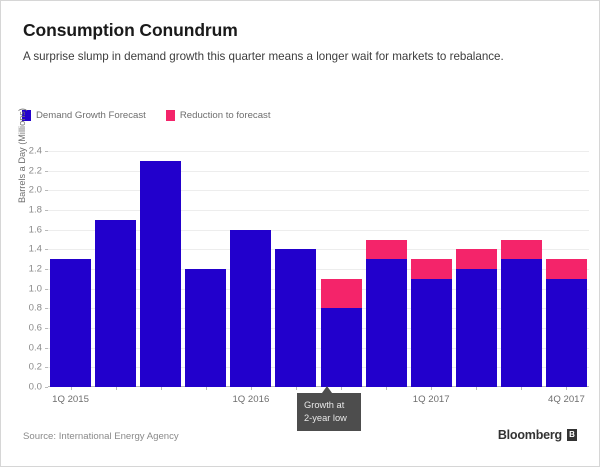 This screenshot has width=600, height=467. I want to click on x-tick-label: 1Q 2015, so click(70, 399).